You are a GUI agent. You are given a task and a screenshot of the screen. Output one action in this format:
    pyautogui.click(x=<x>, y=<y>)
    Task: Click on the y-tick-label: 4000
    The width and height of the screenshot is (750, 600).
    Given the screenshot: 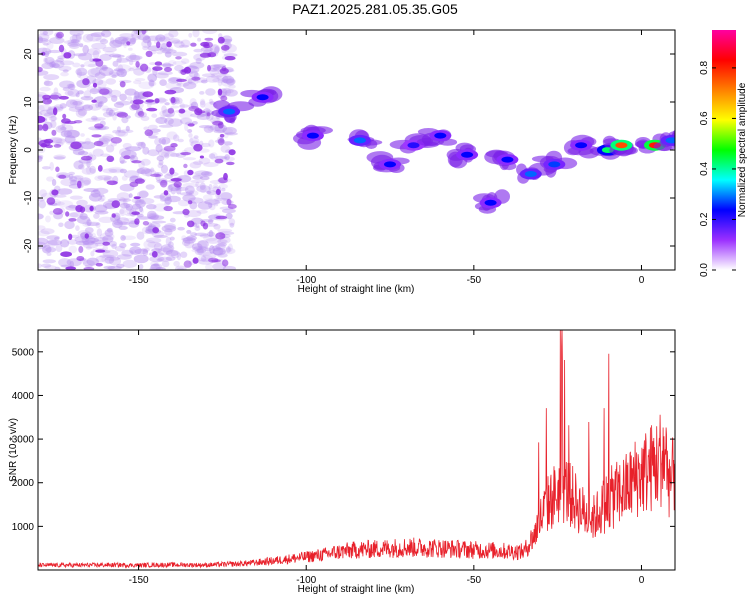 What is the action you would take?
    pyautogui.click(x=23, y=396)
    